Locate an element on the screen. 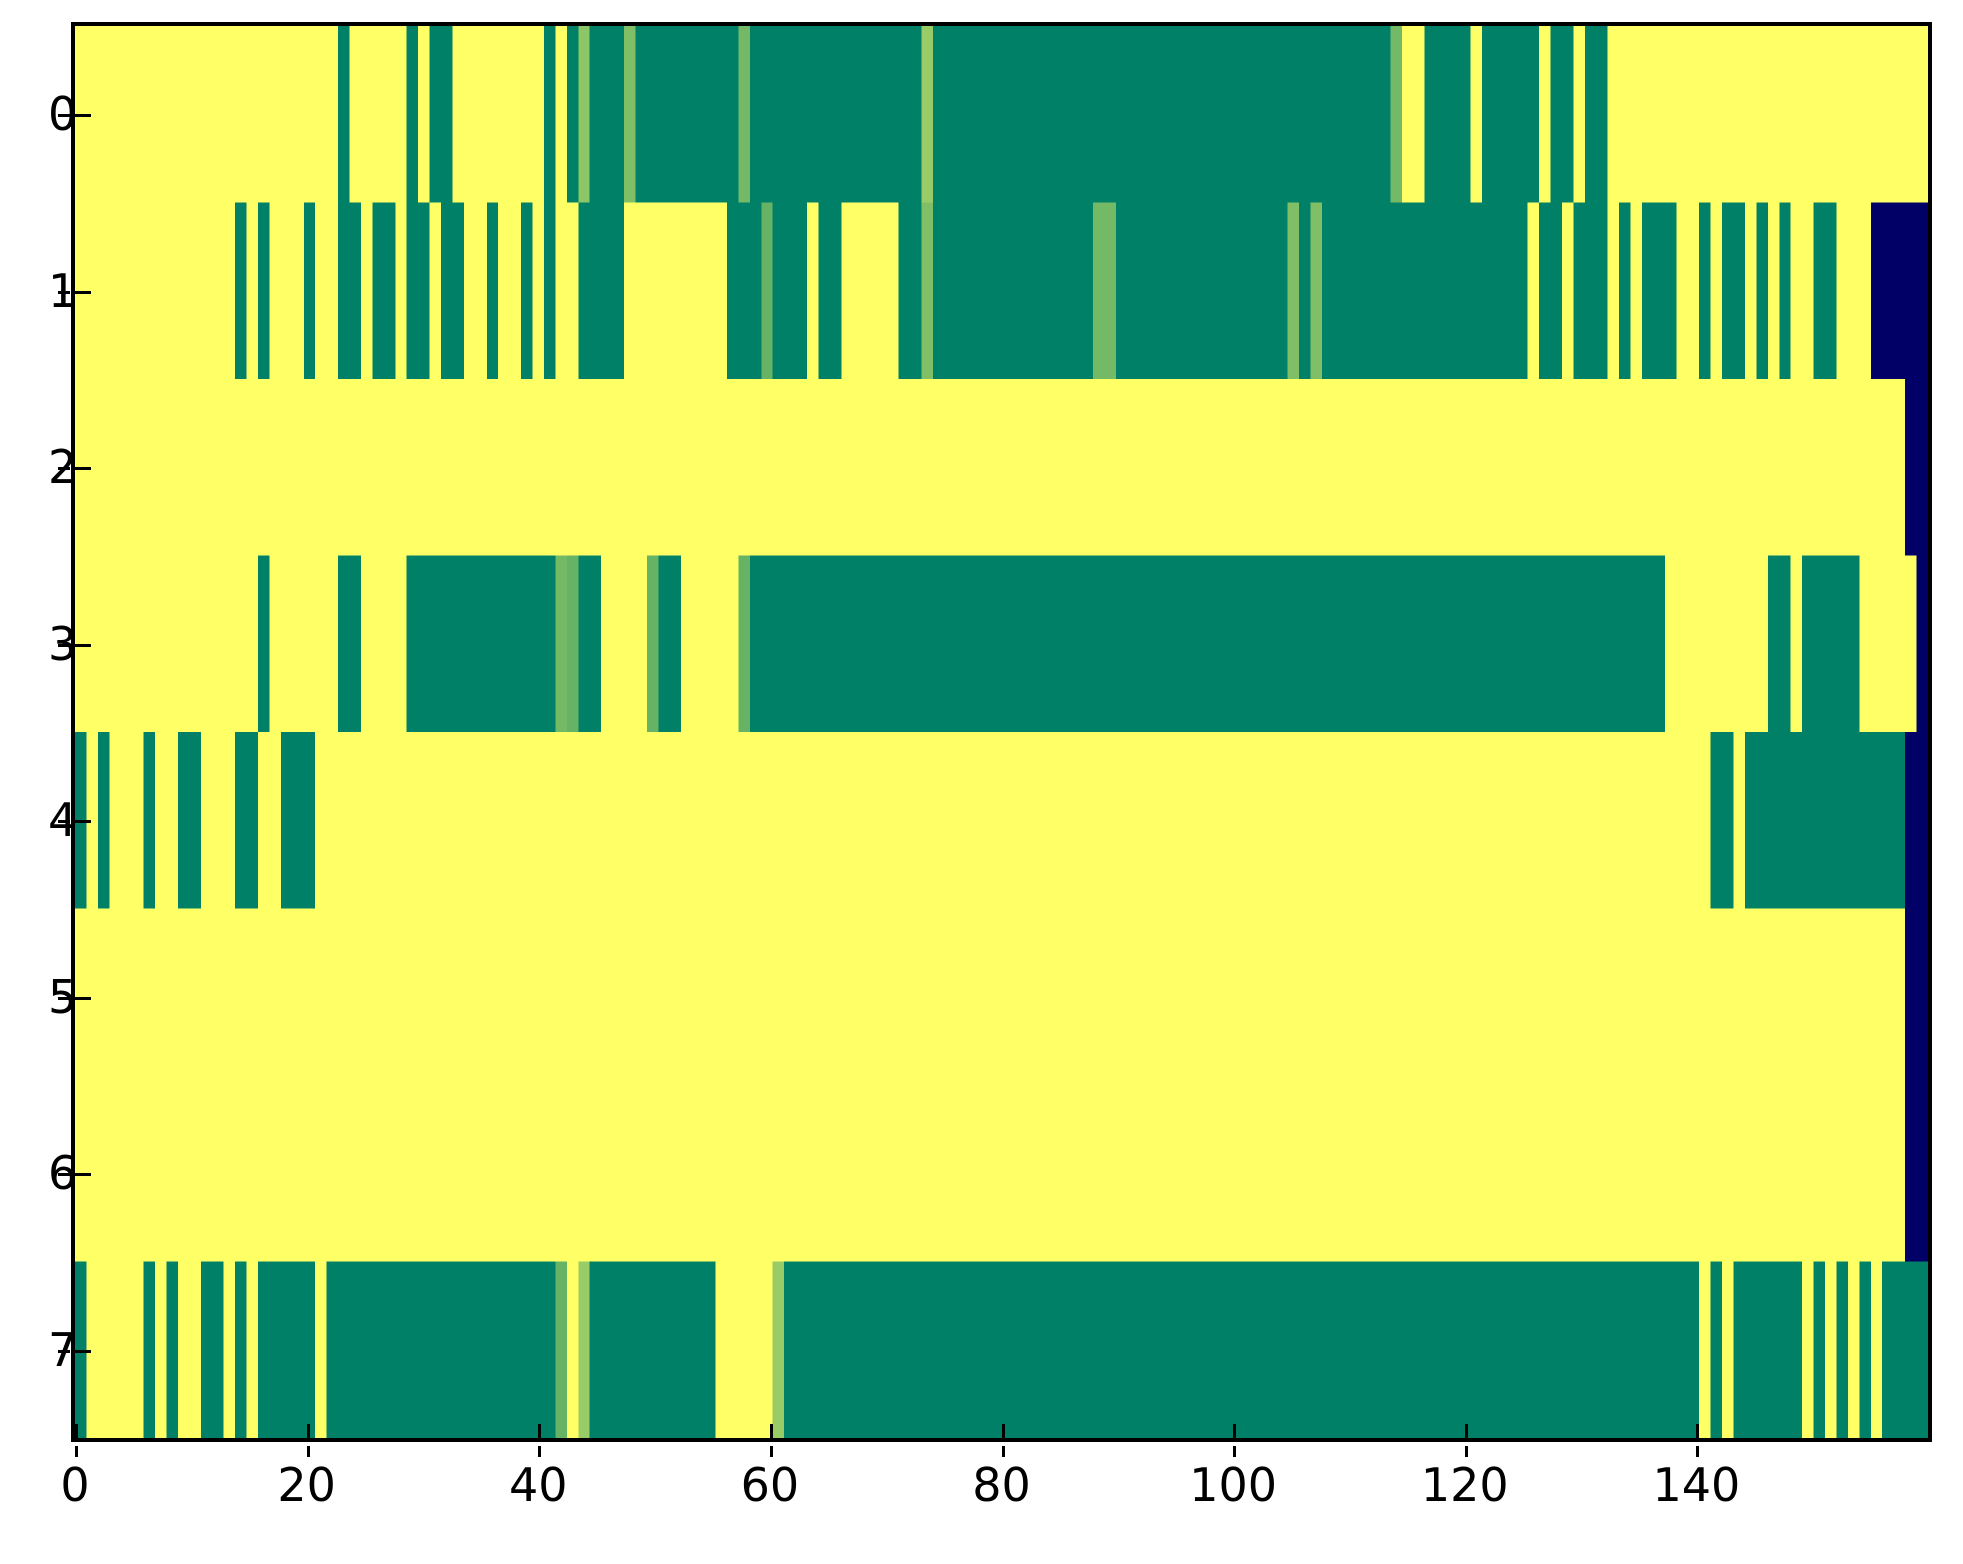 This screenshot has width=1963, height=1564. x-tick-label: 100 is located at coordinates (1233, 1485).